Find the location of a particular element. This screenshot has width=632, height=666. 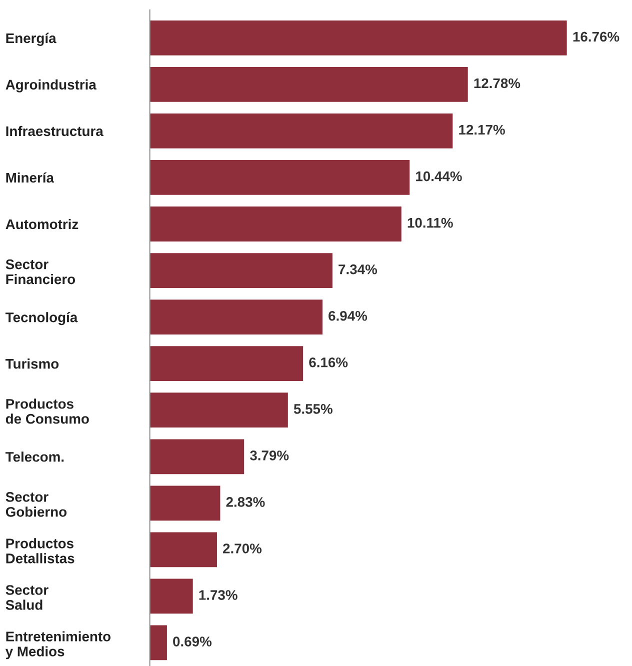

data-label: 0.69% is located at coordinates (192, 641).